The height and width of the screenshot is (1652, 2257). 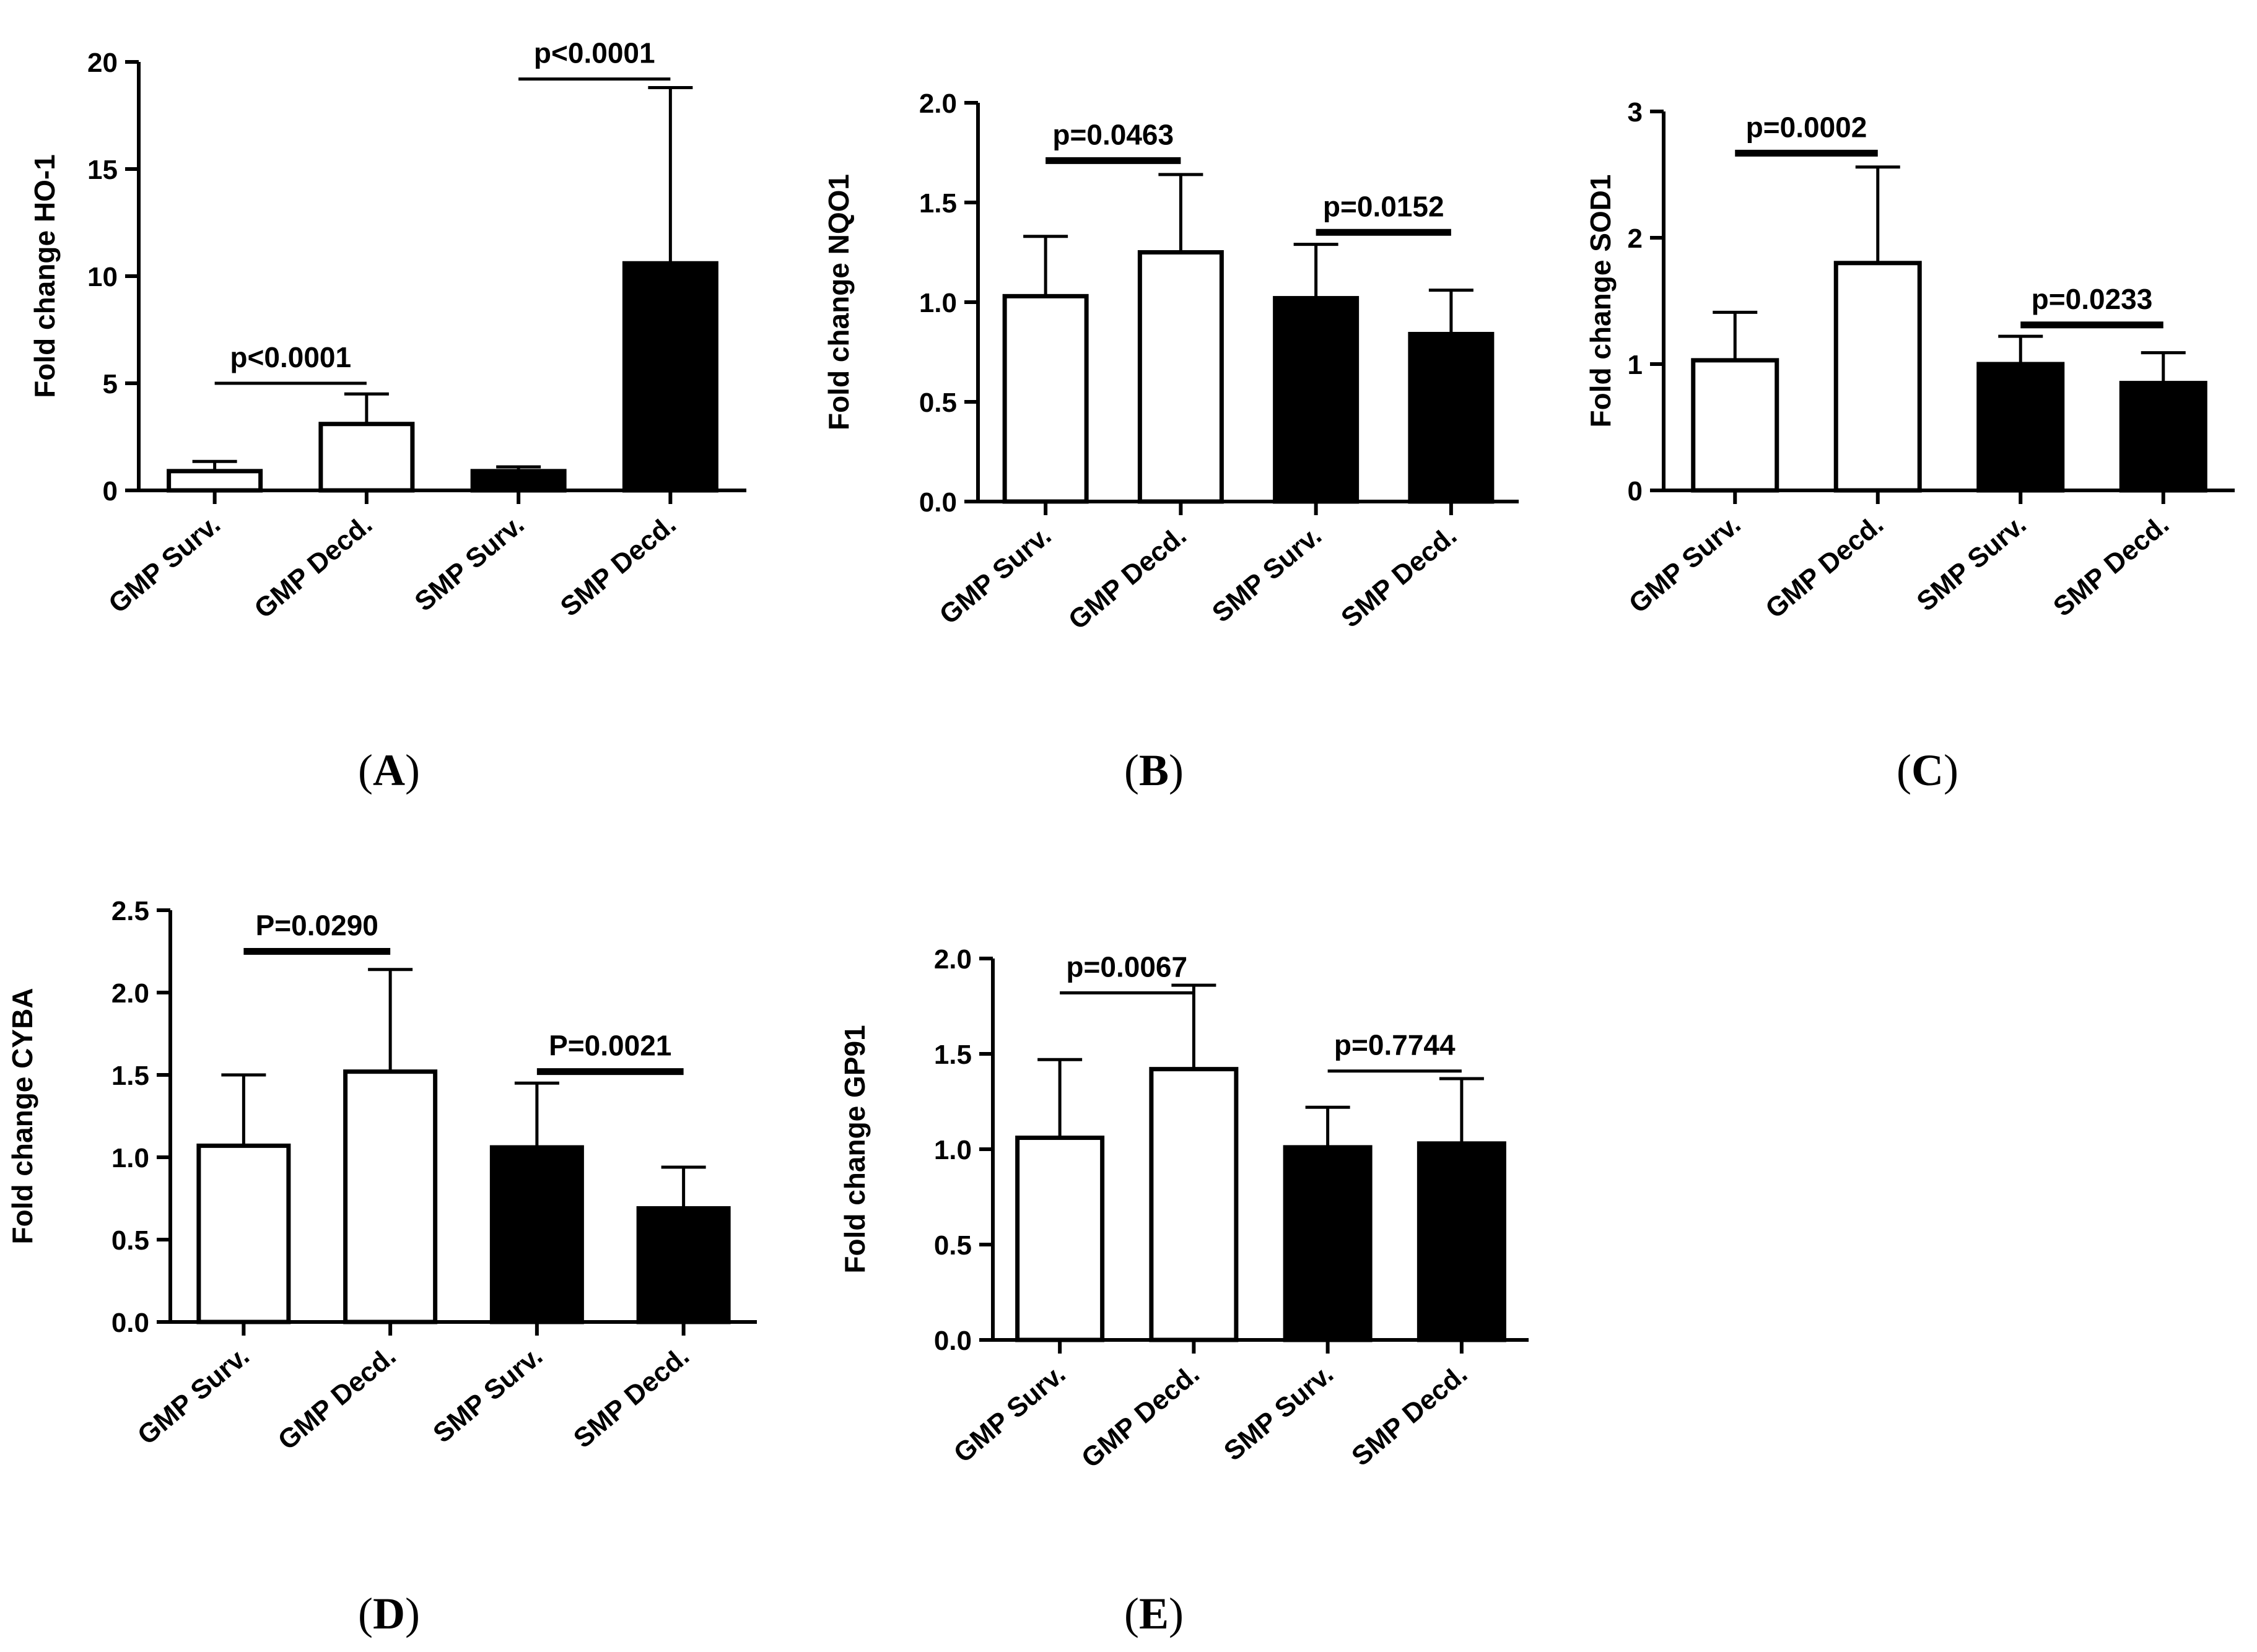 What do you see at coordinates (389, 770) in the screenshot?
I see `panel-label: (A)` at bounding box center [389, 770].